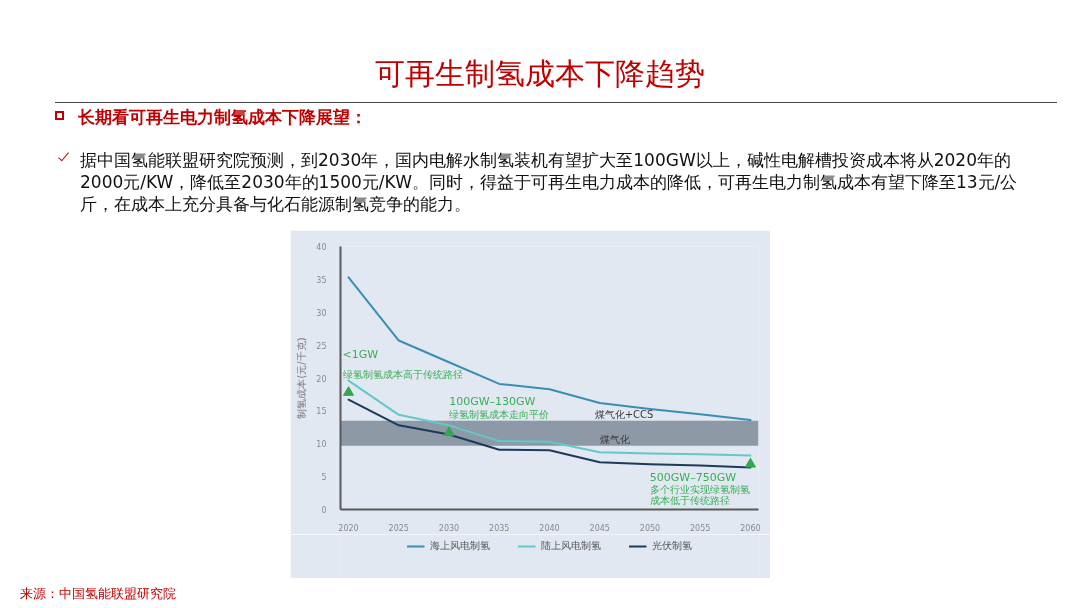 This screenshot has height=608, width=1080. What do you see at coordinates (321, 379) in the screenshot?
I see `y-tick-label: 20` at bounding box center [321, 379].